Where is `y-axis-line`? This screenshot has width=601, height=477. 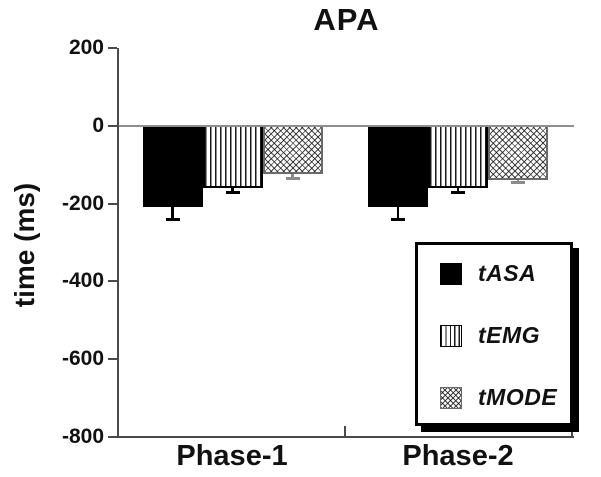
y-axis-line is located at coordinates (118, 243).